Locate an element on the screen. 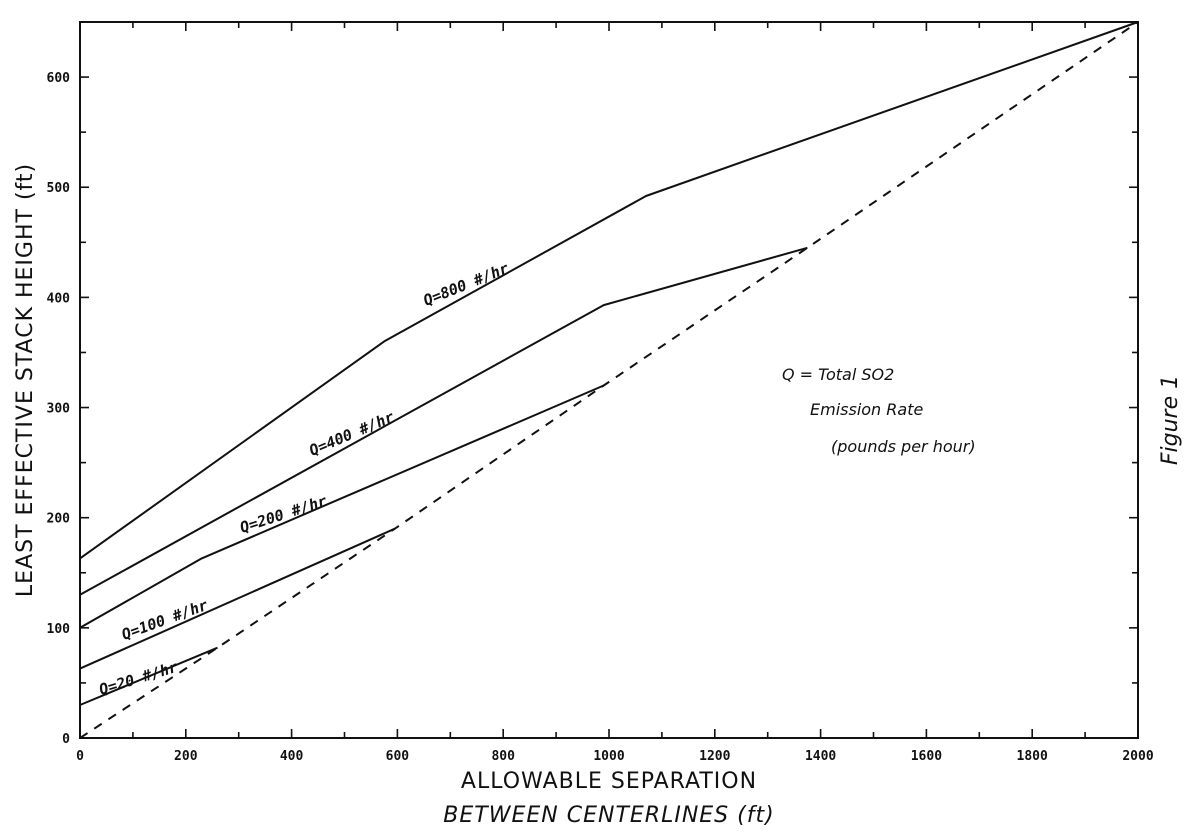  x-tick-label: 1000 is located at coordinates (608, 756).